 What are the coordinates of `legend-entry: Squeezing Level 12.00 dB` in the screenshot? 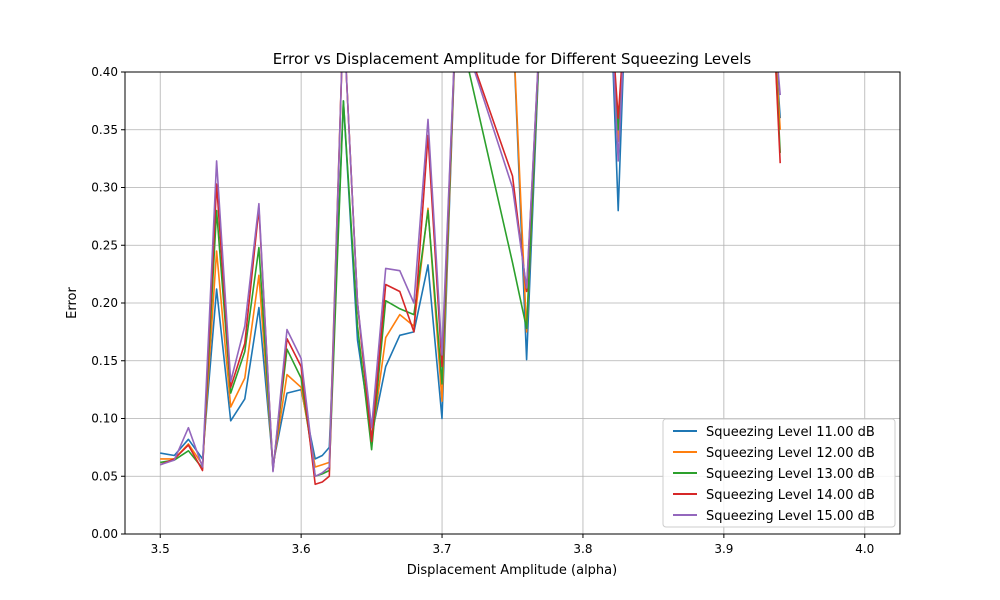 It's located at (790, 453).